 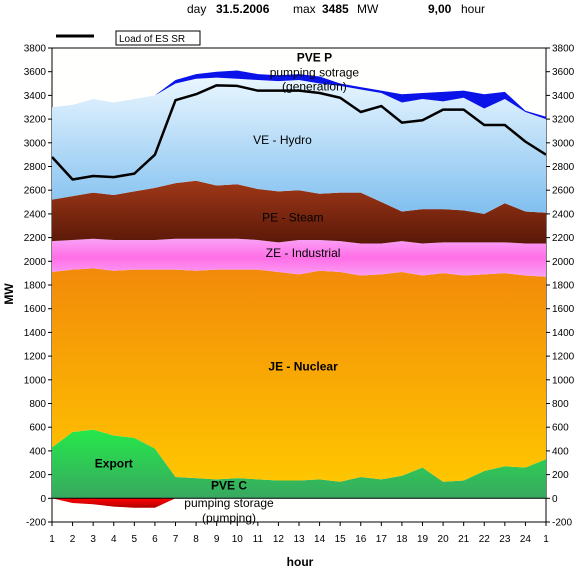 What do you see at coordinates (555, 499) in the screenshot?
I see `y-tick-label-right: 0` at bounding box center [555, 499].